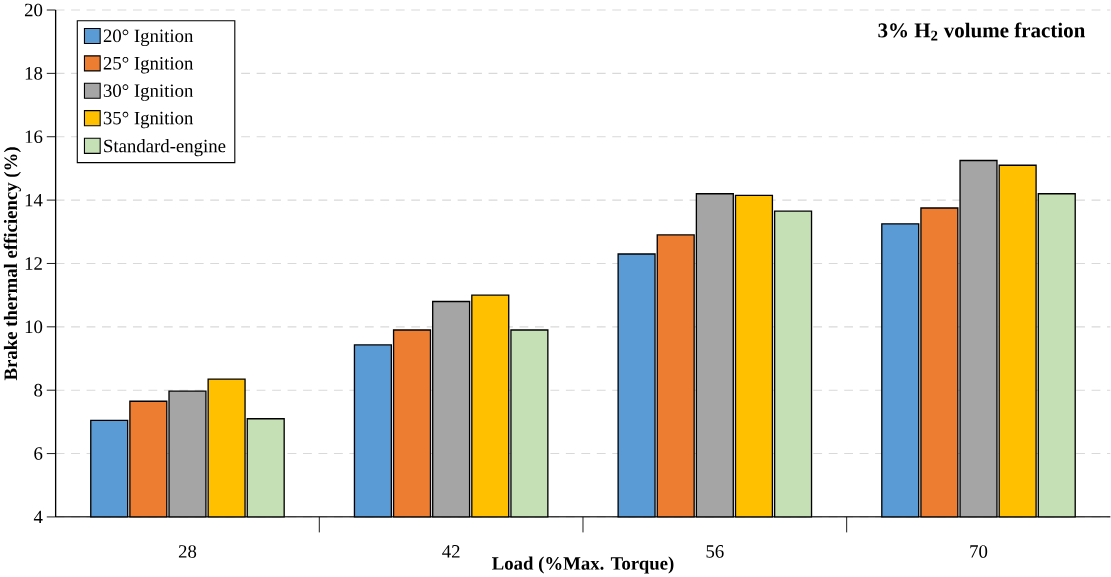  What do you see at coordinates (148, 65) in the screenshot?
I see `legend-label: 25° Ignition` at bounding box center [148, 65].